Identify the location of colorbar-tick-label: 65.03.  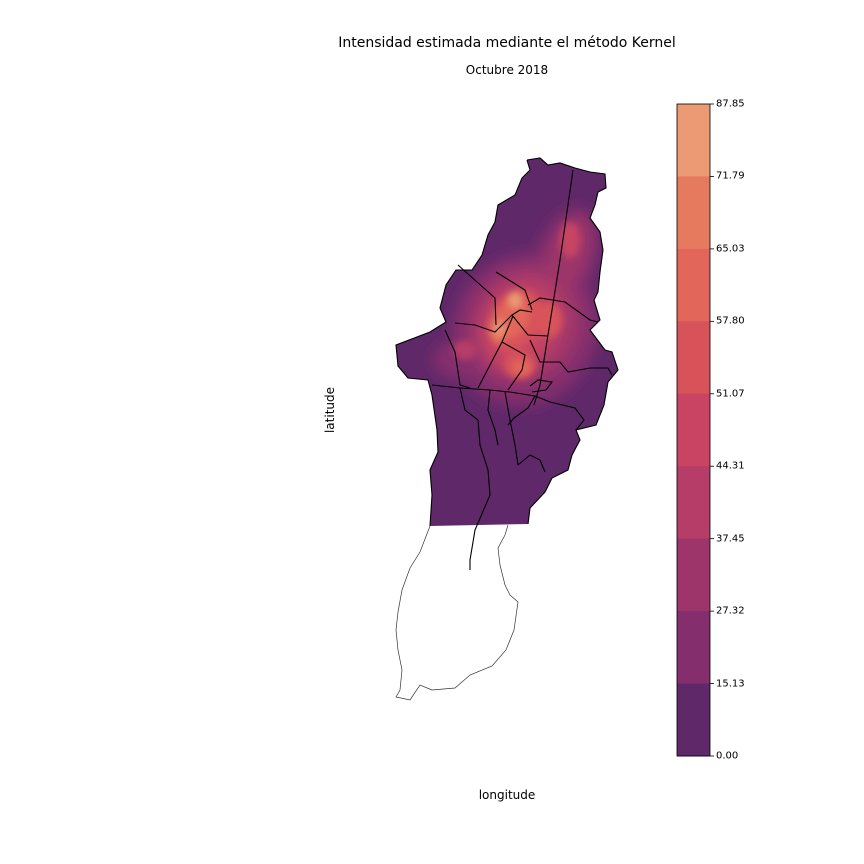
(730, 249).